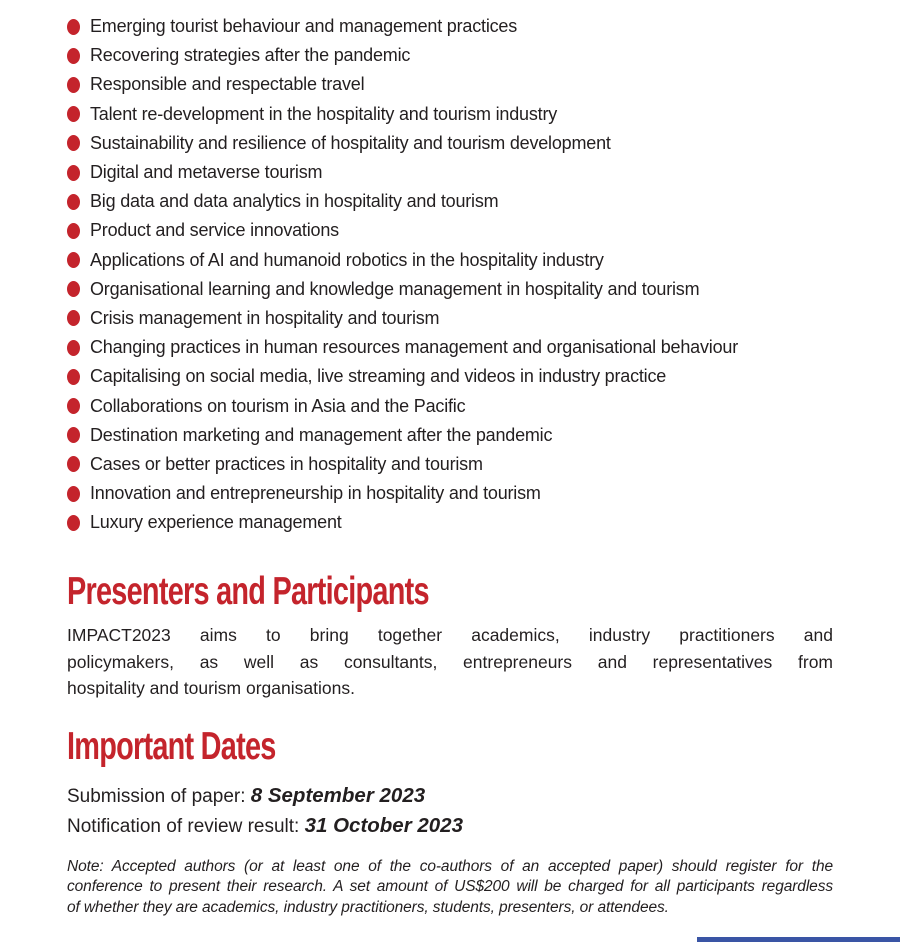 The height and width of the screenshot is (942, 900). What do you see at coordinates (214, 230) in the screenshot?
I see `topic-label: Product and service innovations` at bounding box center [214, 230].